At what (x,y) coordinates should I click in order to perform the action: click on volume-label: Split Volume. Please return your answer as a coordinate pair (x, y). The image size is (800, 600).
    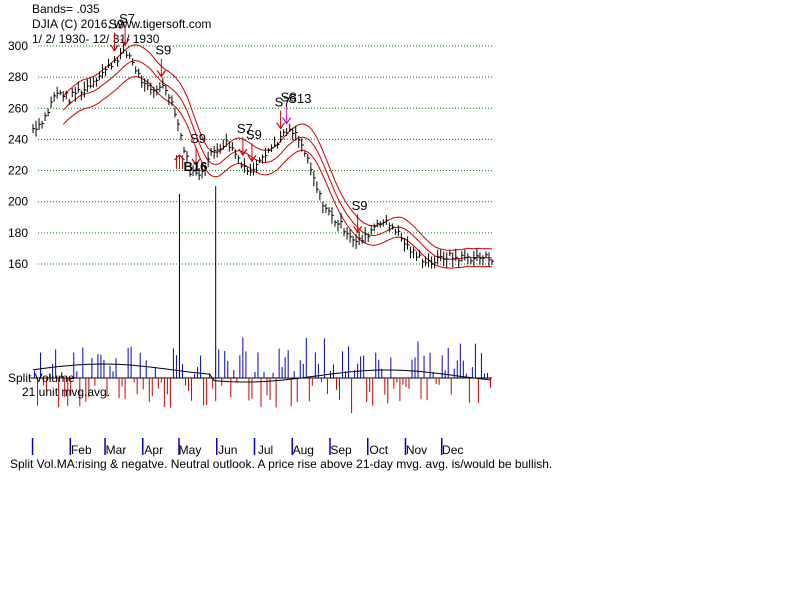
    Looking at the image, I should click on (41, 378).